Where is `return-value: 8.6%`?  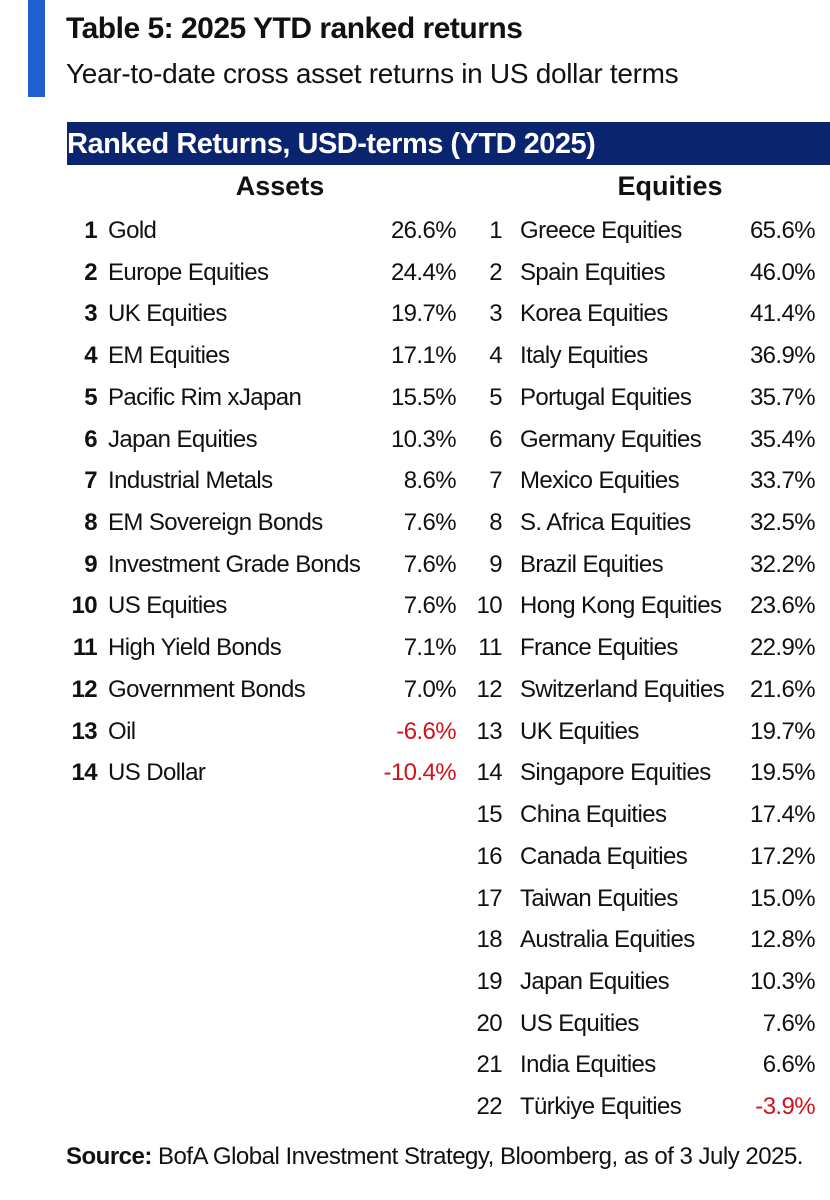 return-value: 8.6% is located at coordinates (430, 481).